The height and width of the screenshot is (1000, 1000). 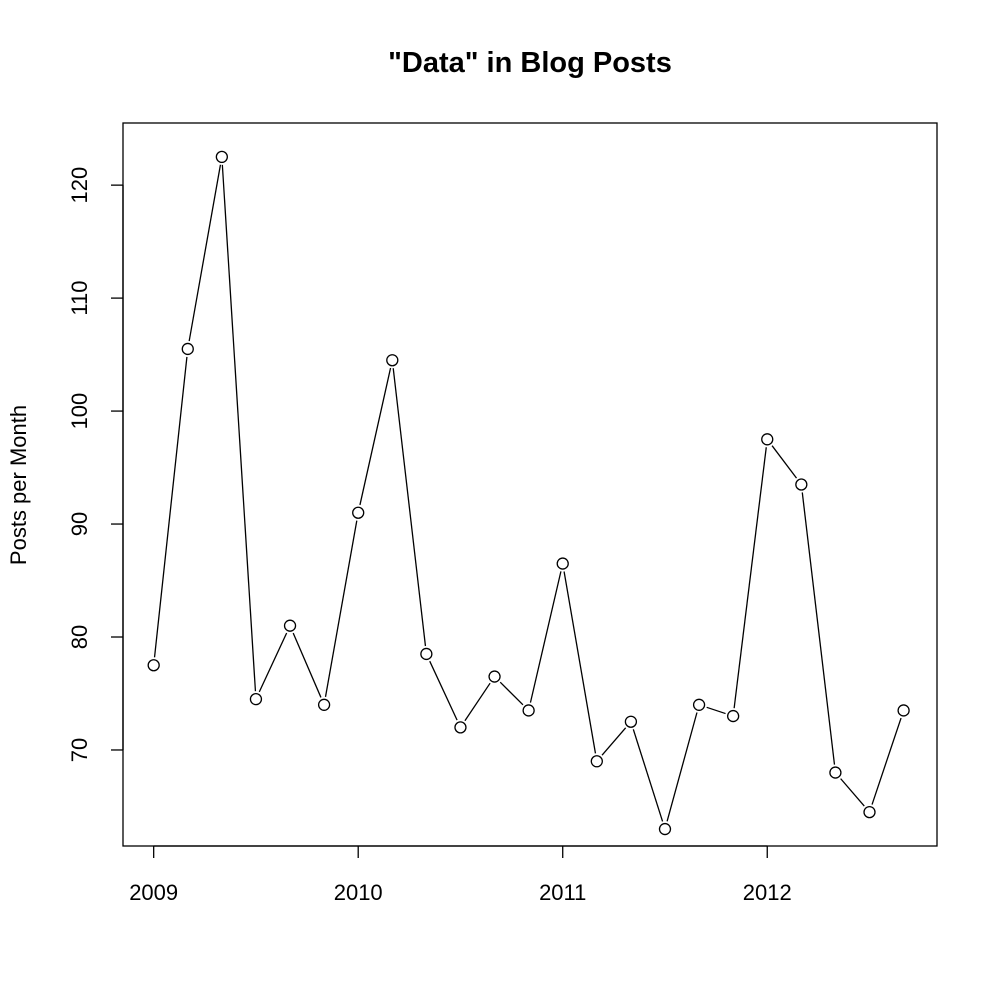 I want to click on y-tick-label: 80, so click(x=79, y=637).